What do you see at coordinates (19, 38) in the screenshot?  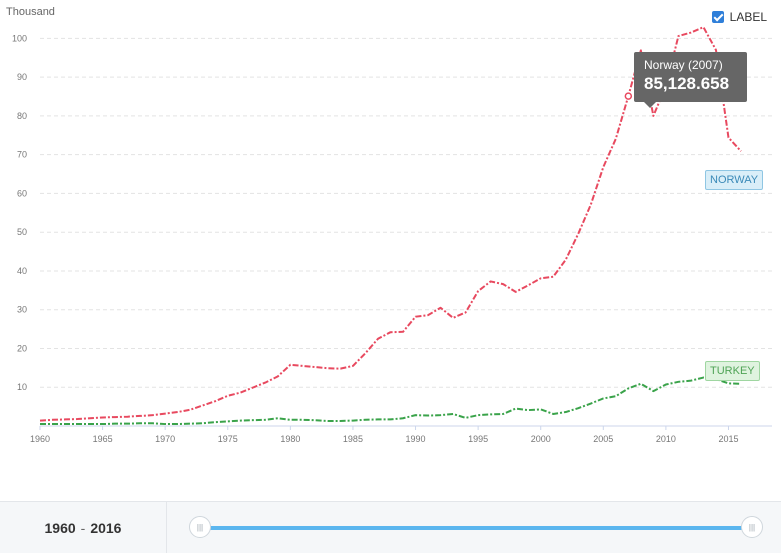 I see `y-tick-label: 100` at bounding box center [19, 38].